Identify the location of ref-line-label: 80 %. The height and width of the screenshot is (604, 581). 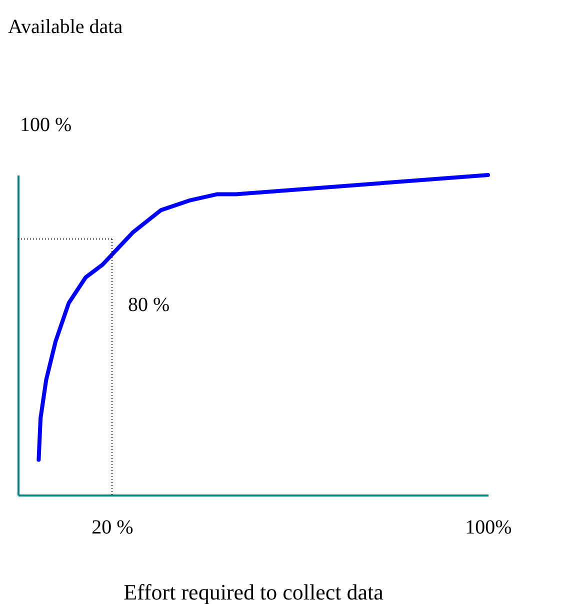
(149, 305).